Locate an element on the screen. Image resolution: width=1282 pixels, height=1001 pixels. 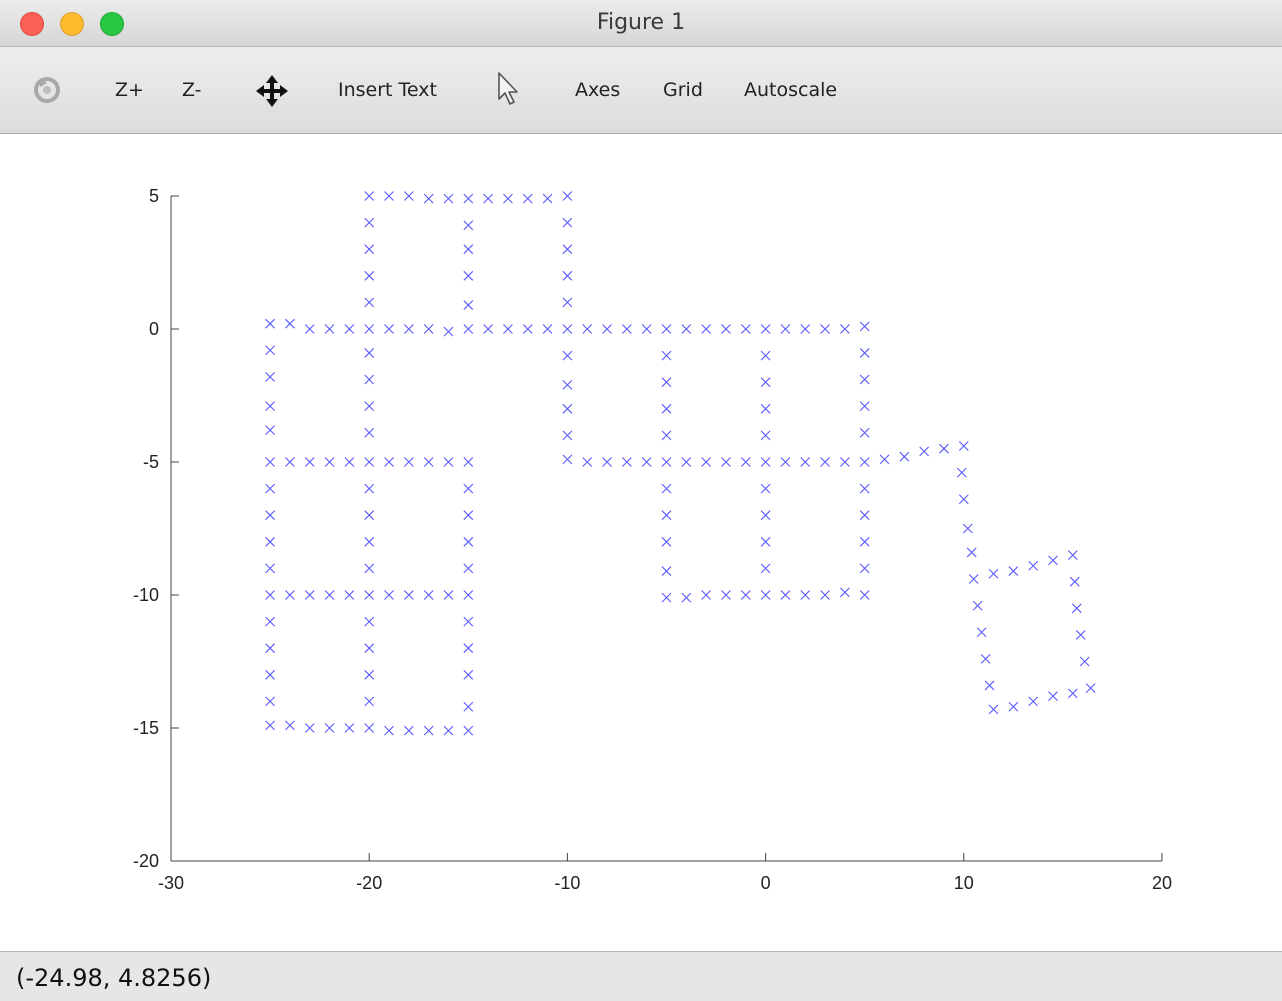
zoom-out-button: Z- is located at coordinates (192, 90).